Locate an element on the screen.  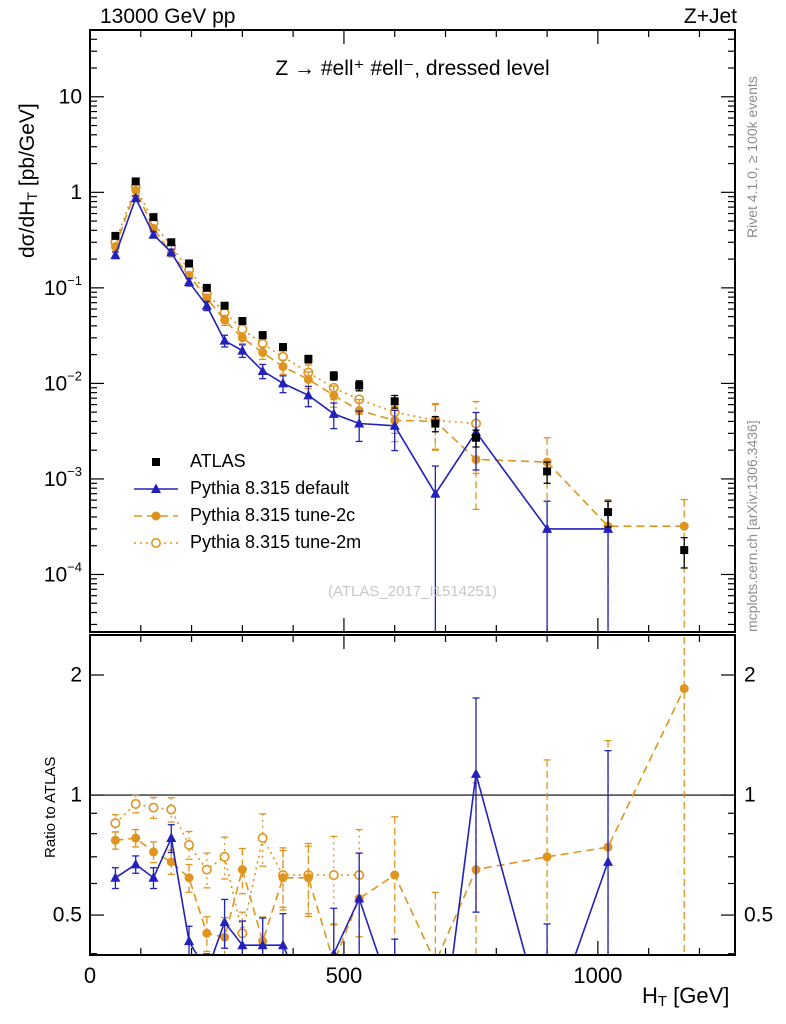
header-process: Z+Jet is located at coordinates (710, 16).